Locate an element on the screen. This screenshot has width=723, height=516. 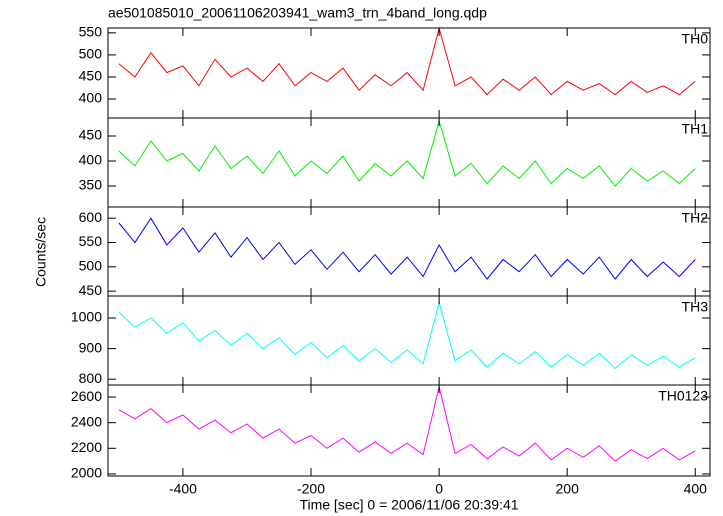
panel-label: TH0123 is located at coordinates (683, 396).